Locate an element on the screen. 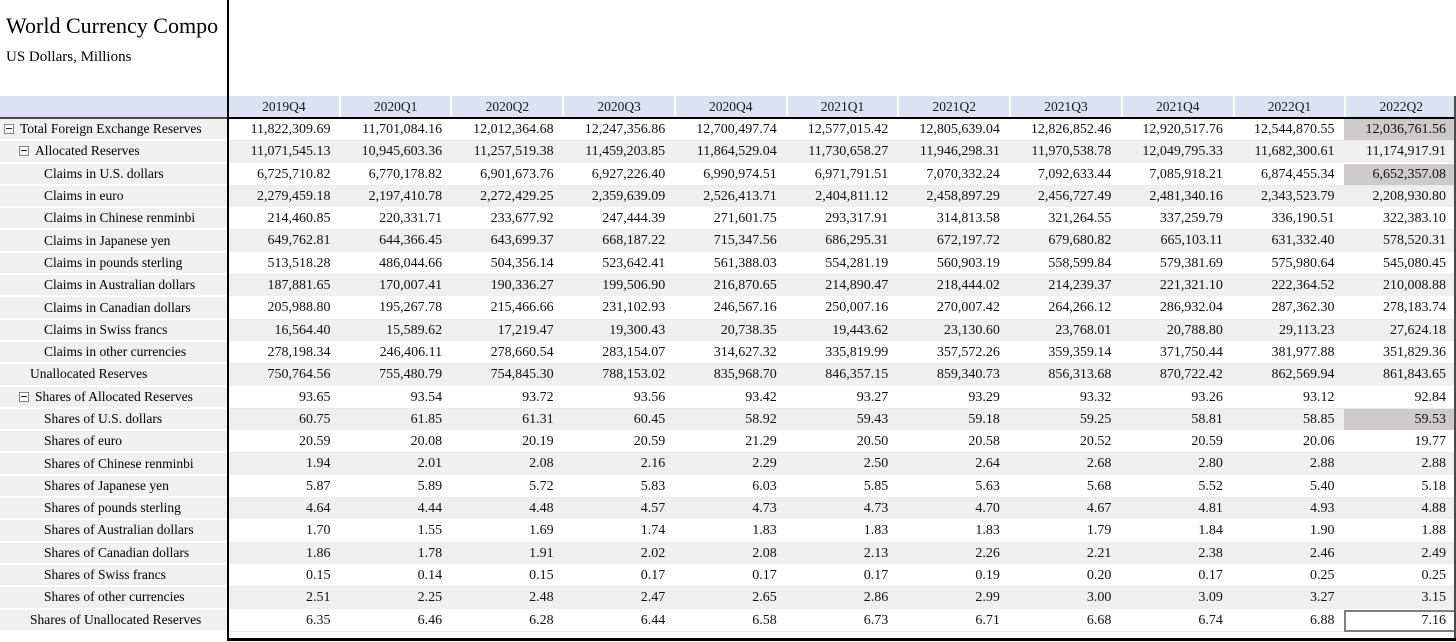  table-cell: 214,890.47 is located at coordinates (842, 286).